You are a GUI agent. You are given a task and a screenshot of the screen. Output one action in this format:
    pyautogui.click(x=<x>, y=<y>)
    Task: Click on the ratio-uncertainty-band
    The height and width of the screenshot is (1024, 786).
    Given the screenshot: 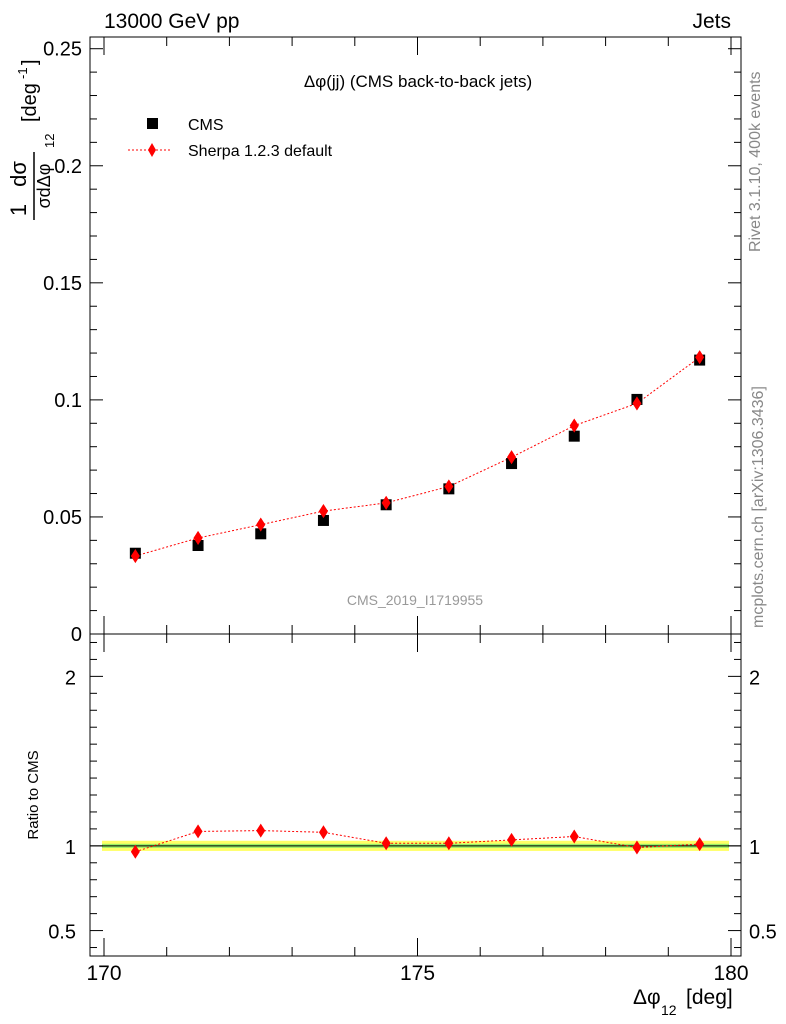 What is the action you would take?
    pyautogui.click(x=415, y=845)
    